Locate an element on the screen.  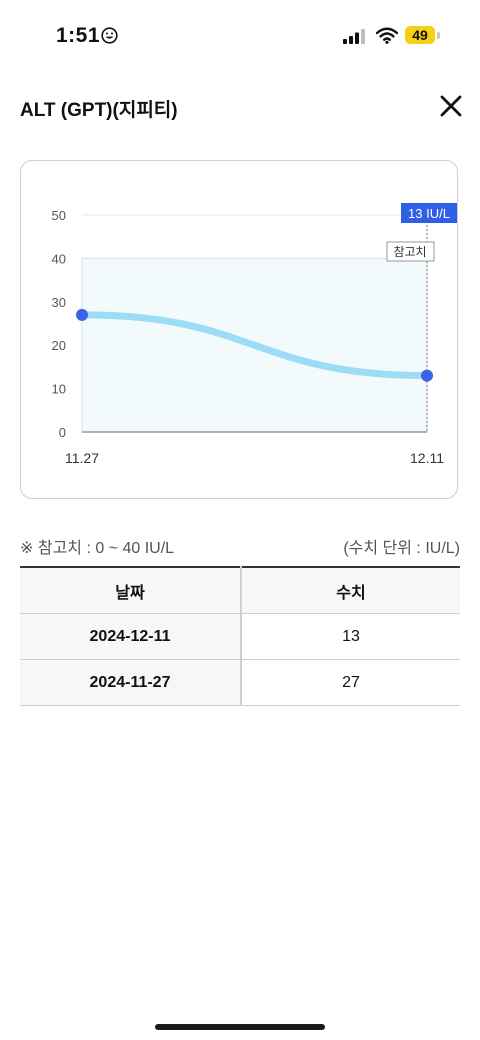
results-table: 날짜 수치 2024-12-11 13 2024-11-27 27 is located at coordinates (240, 636).